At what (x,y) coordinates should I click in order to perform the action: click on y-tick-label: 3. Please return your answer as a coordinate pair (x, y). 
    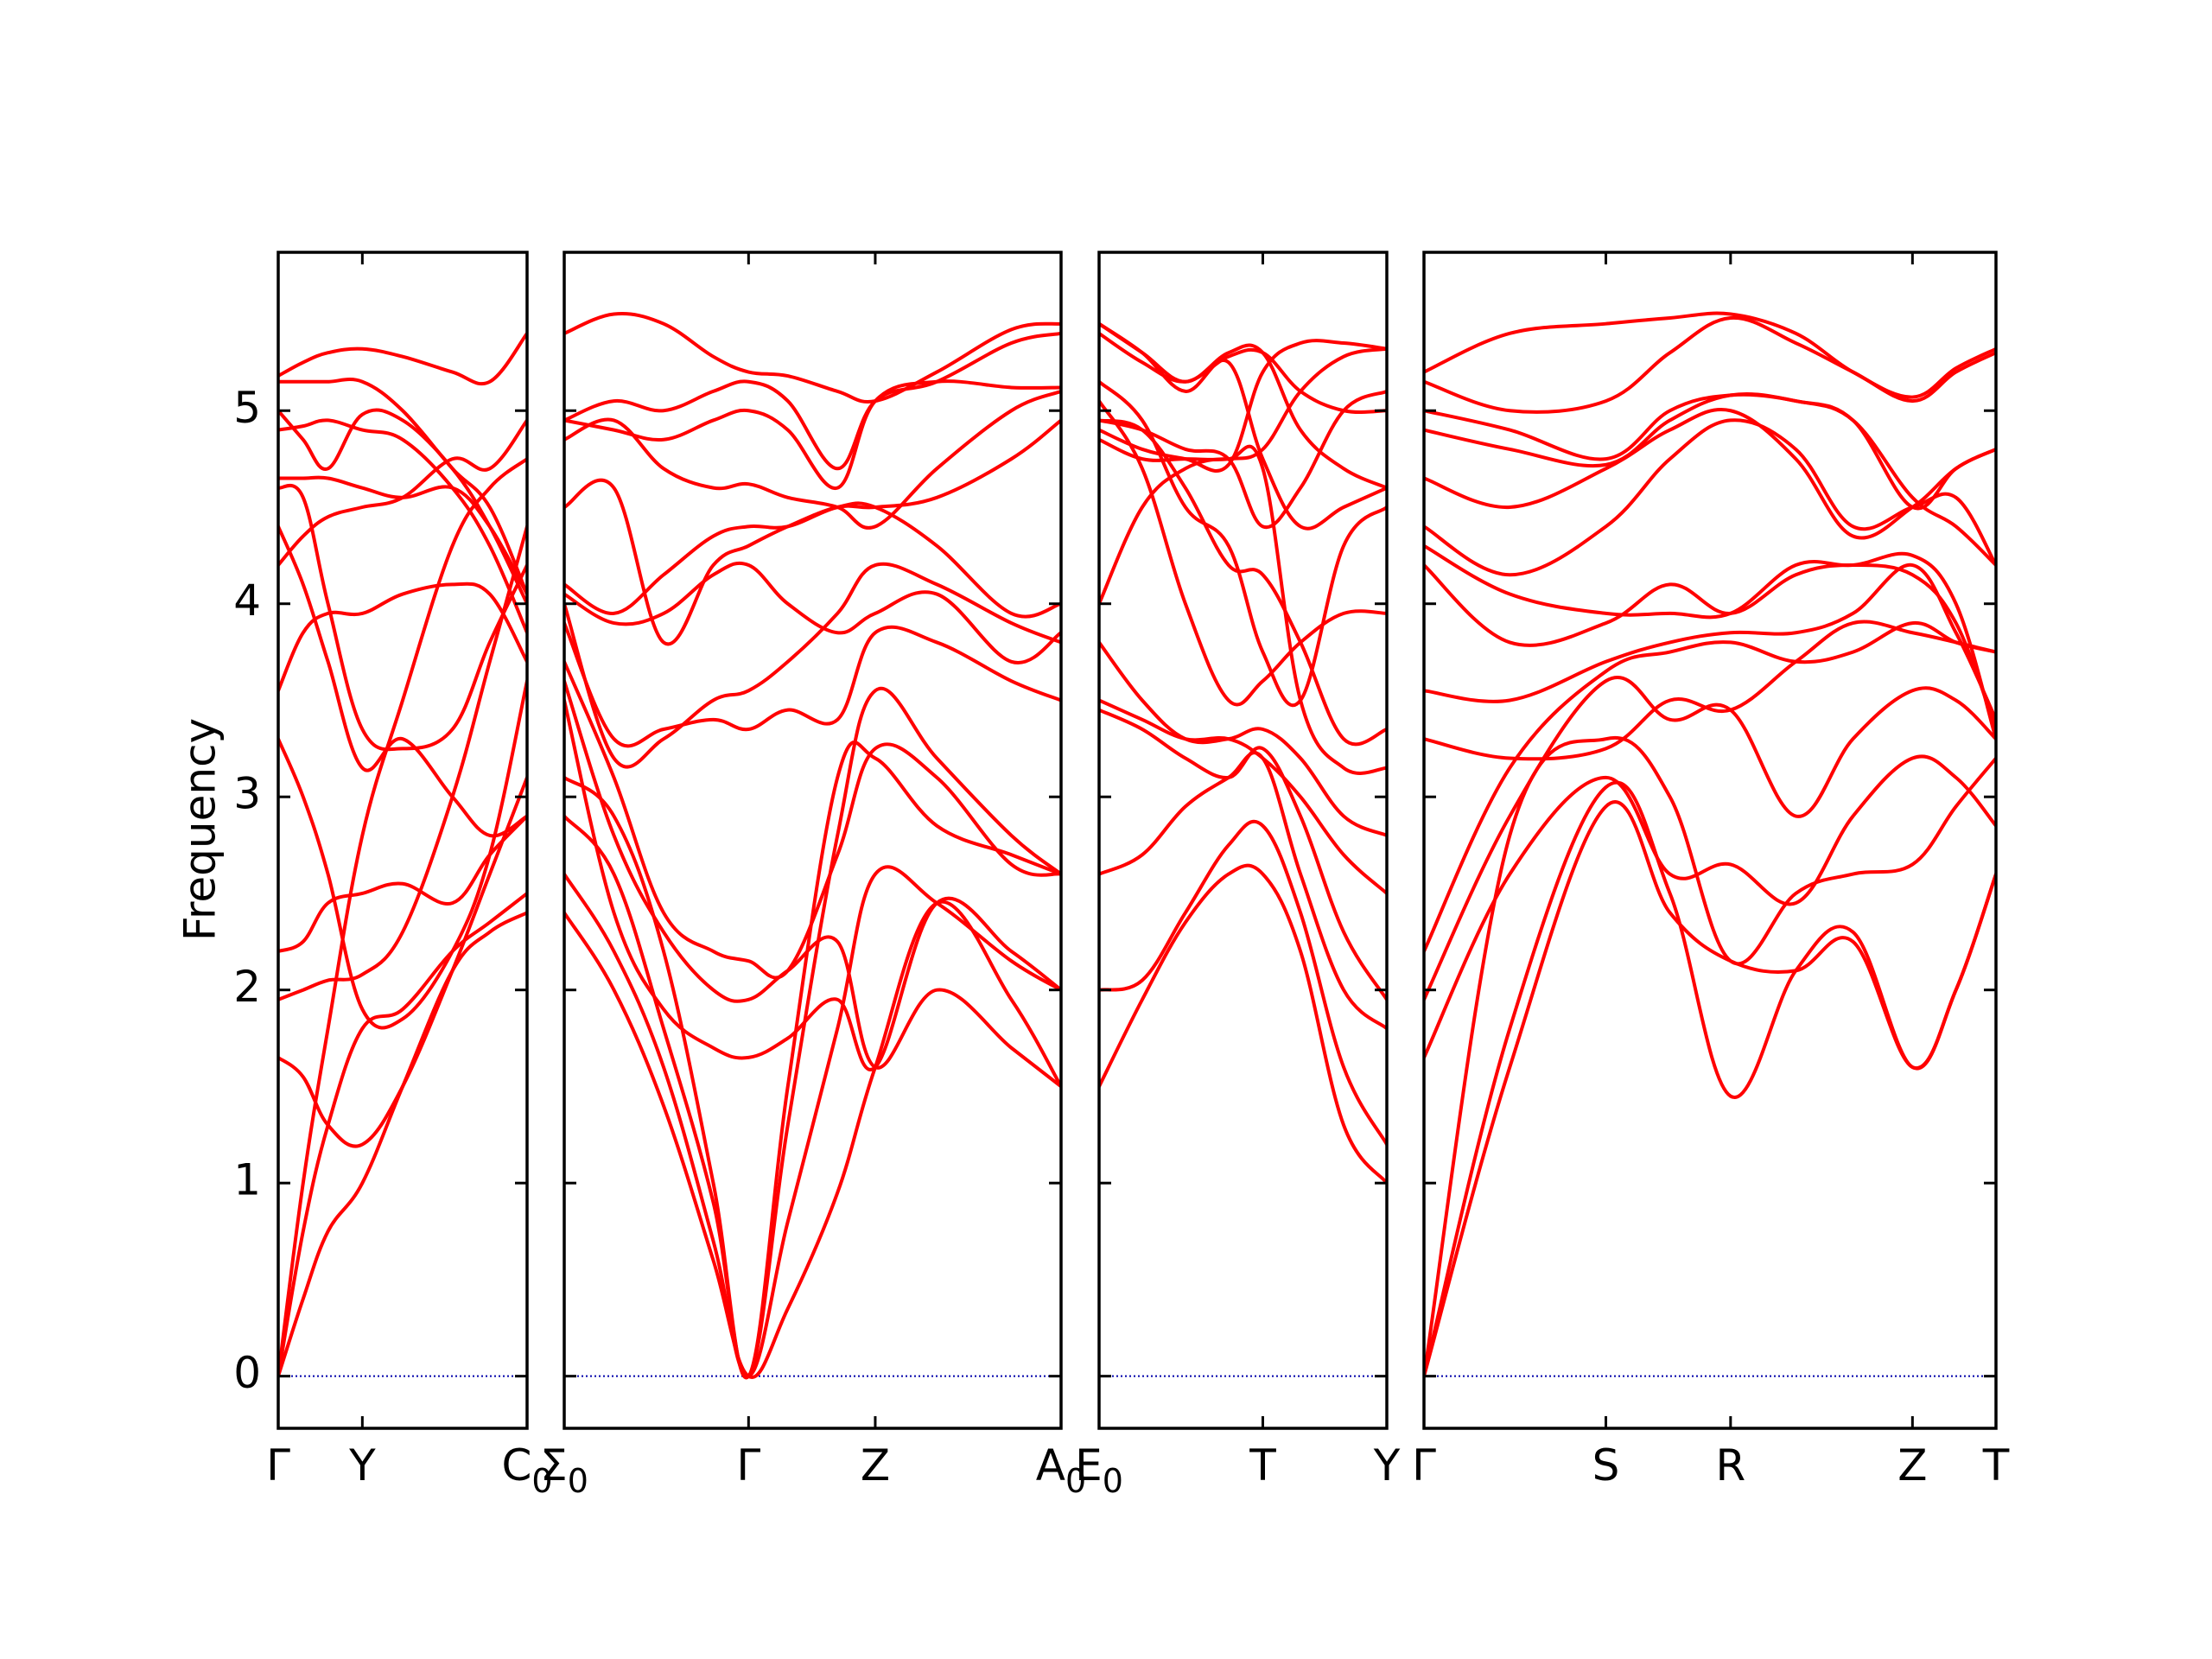
    Looking at the image, I should click on (247, 794).